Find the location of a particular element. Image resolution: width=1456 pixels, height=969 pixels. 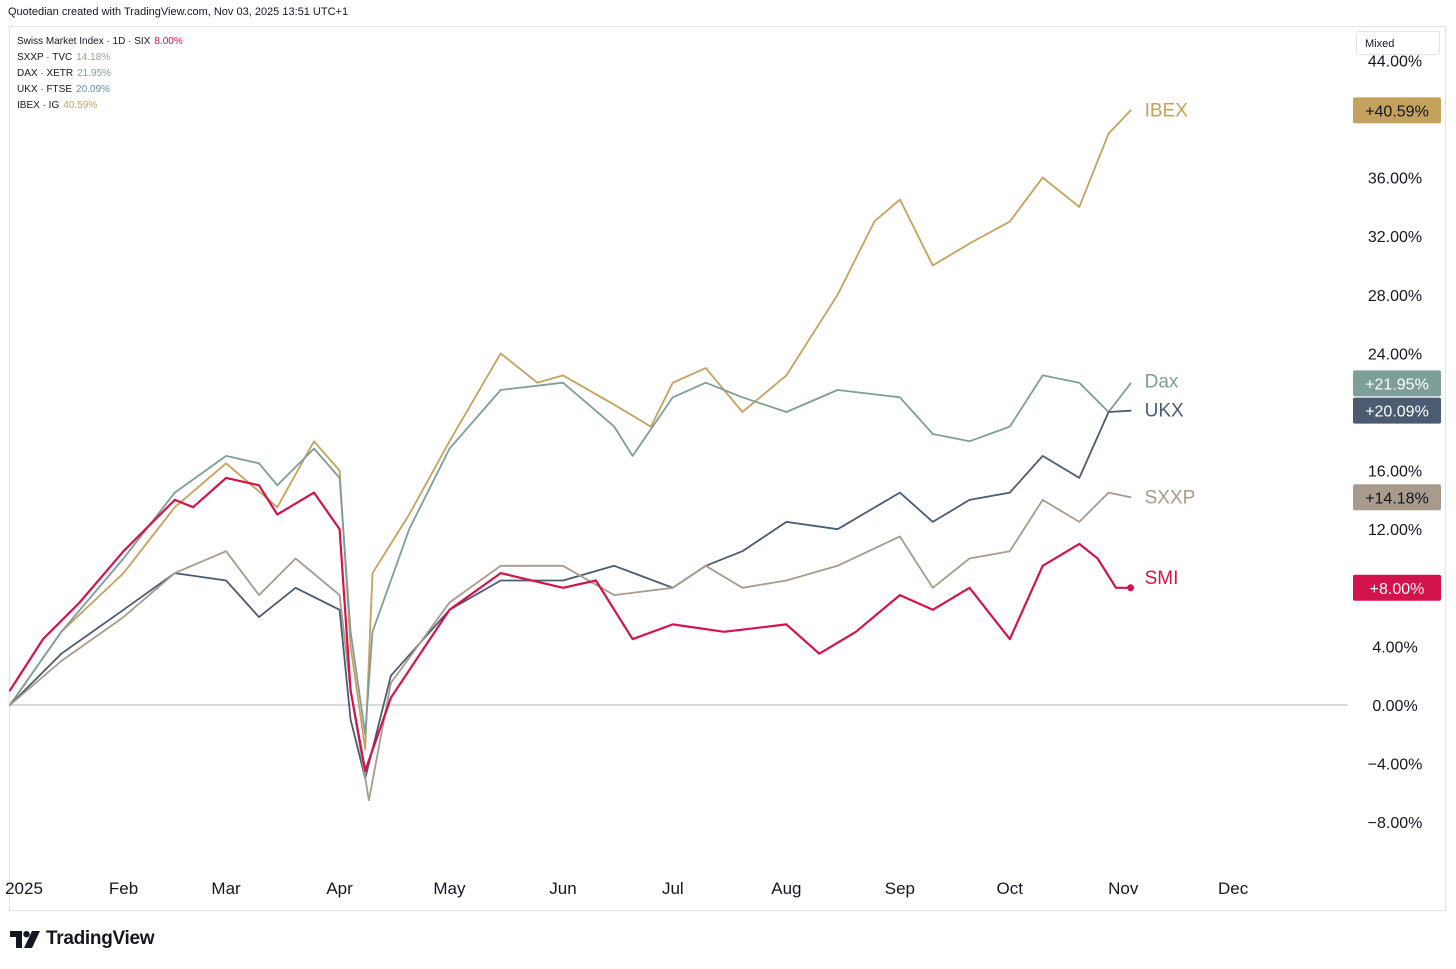

y-tick-label: 12.00% is located at coordinates (1395, 530).